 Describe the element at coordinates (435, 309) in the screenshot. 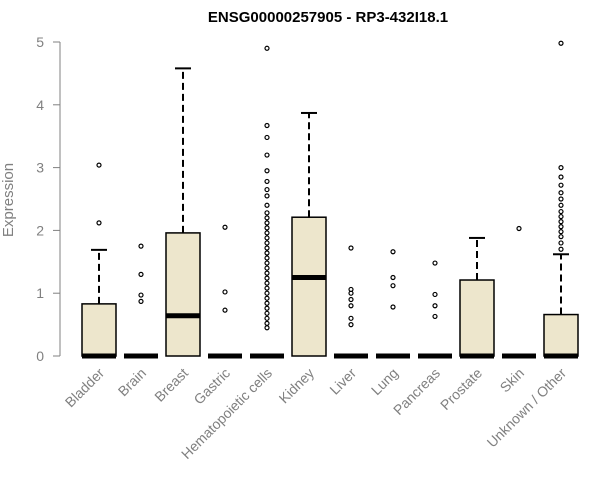

I see `boxplot-pancreas` at that location.